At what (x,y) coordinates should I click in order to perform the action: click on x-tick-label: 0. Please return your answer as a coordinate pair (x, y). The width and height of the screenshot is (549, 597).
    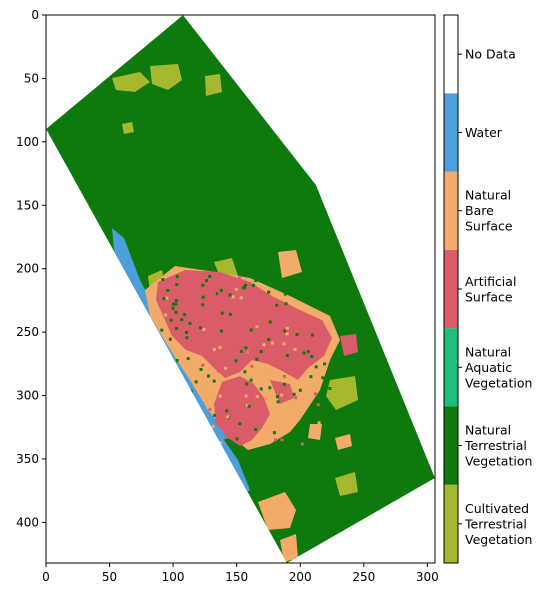
    Looking at the image, I should click on (46, 577).